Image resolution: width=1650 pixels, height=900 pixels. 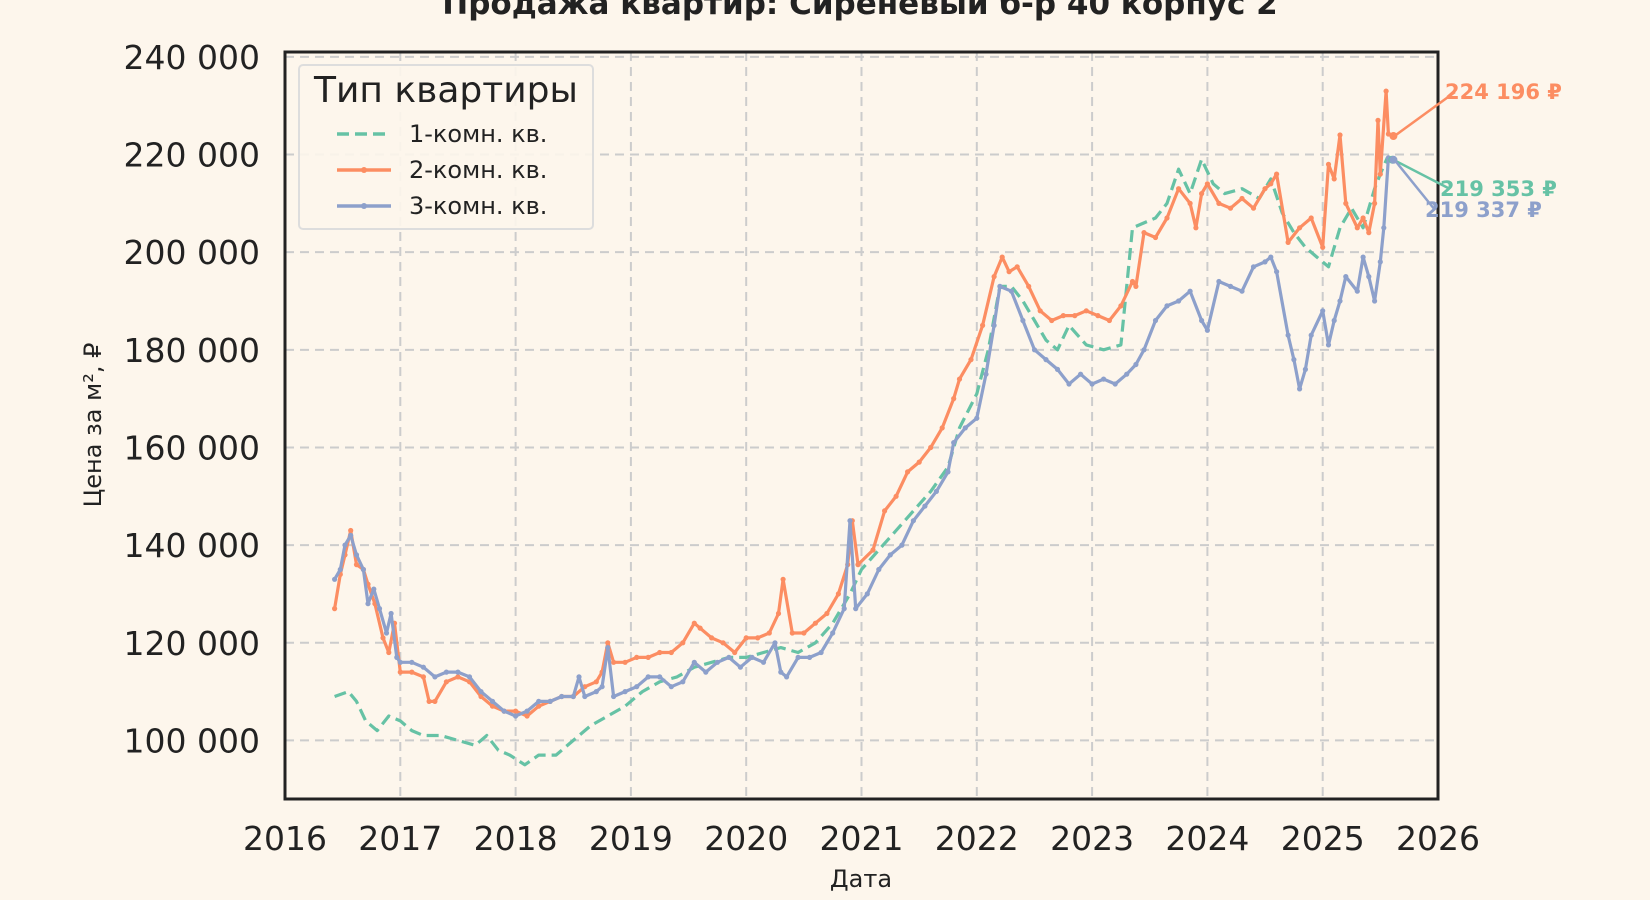 I want to click on x-tick-label: 2024, so click(x=1207, y=838).